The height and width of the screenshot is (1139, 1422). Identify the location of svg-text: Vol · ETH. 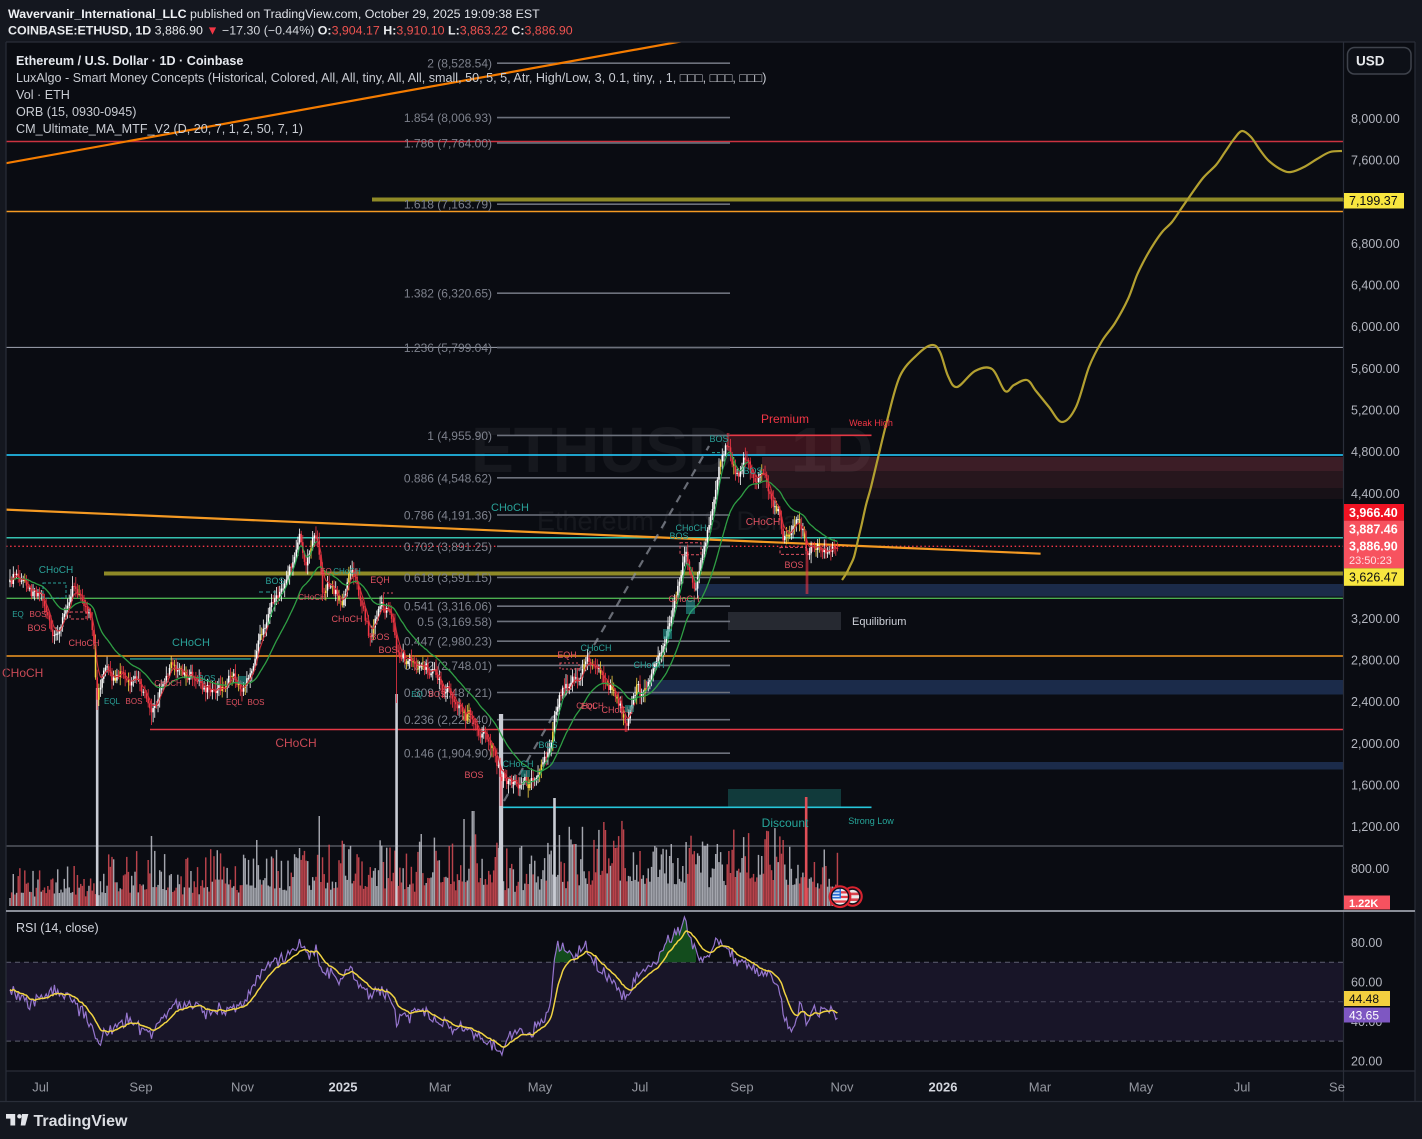
(43, 95).